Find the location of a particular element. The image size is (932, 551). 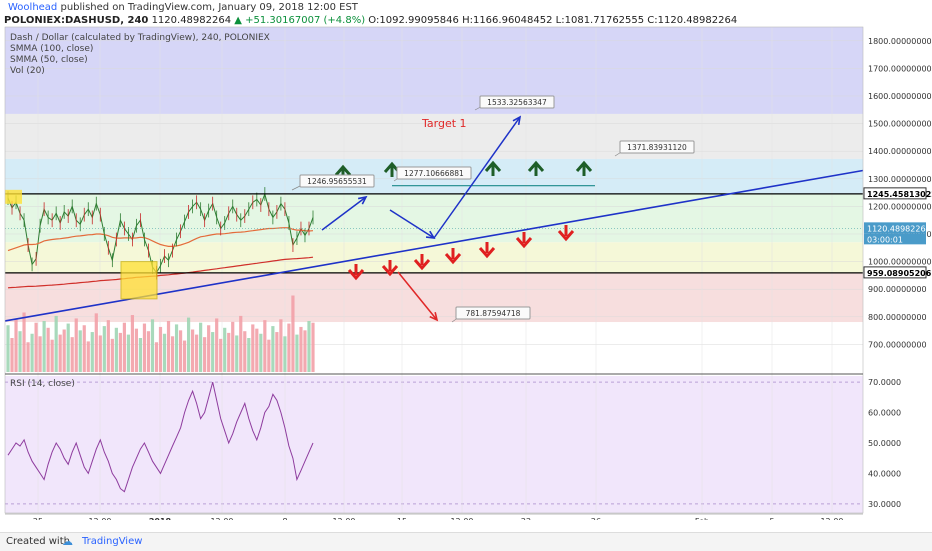

smma-50-line is located at coordinates (160, 239).